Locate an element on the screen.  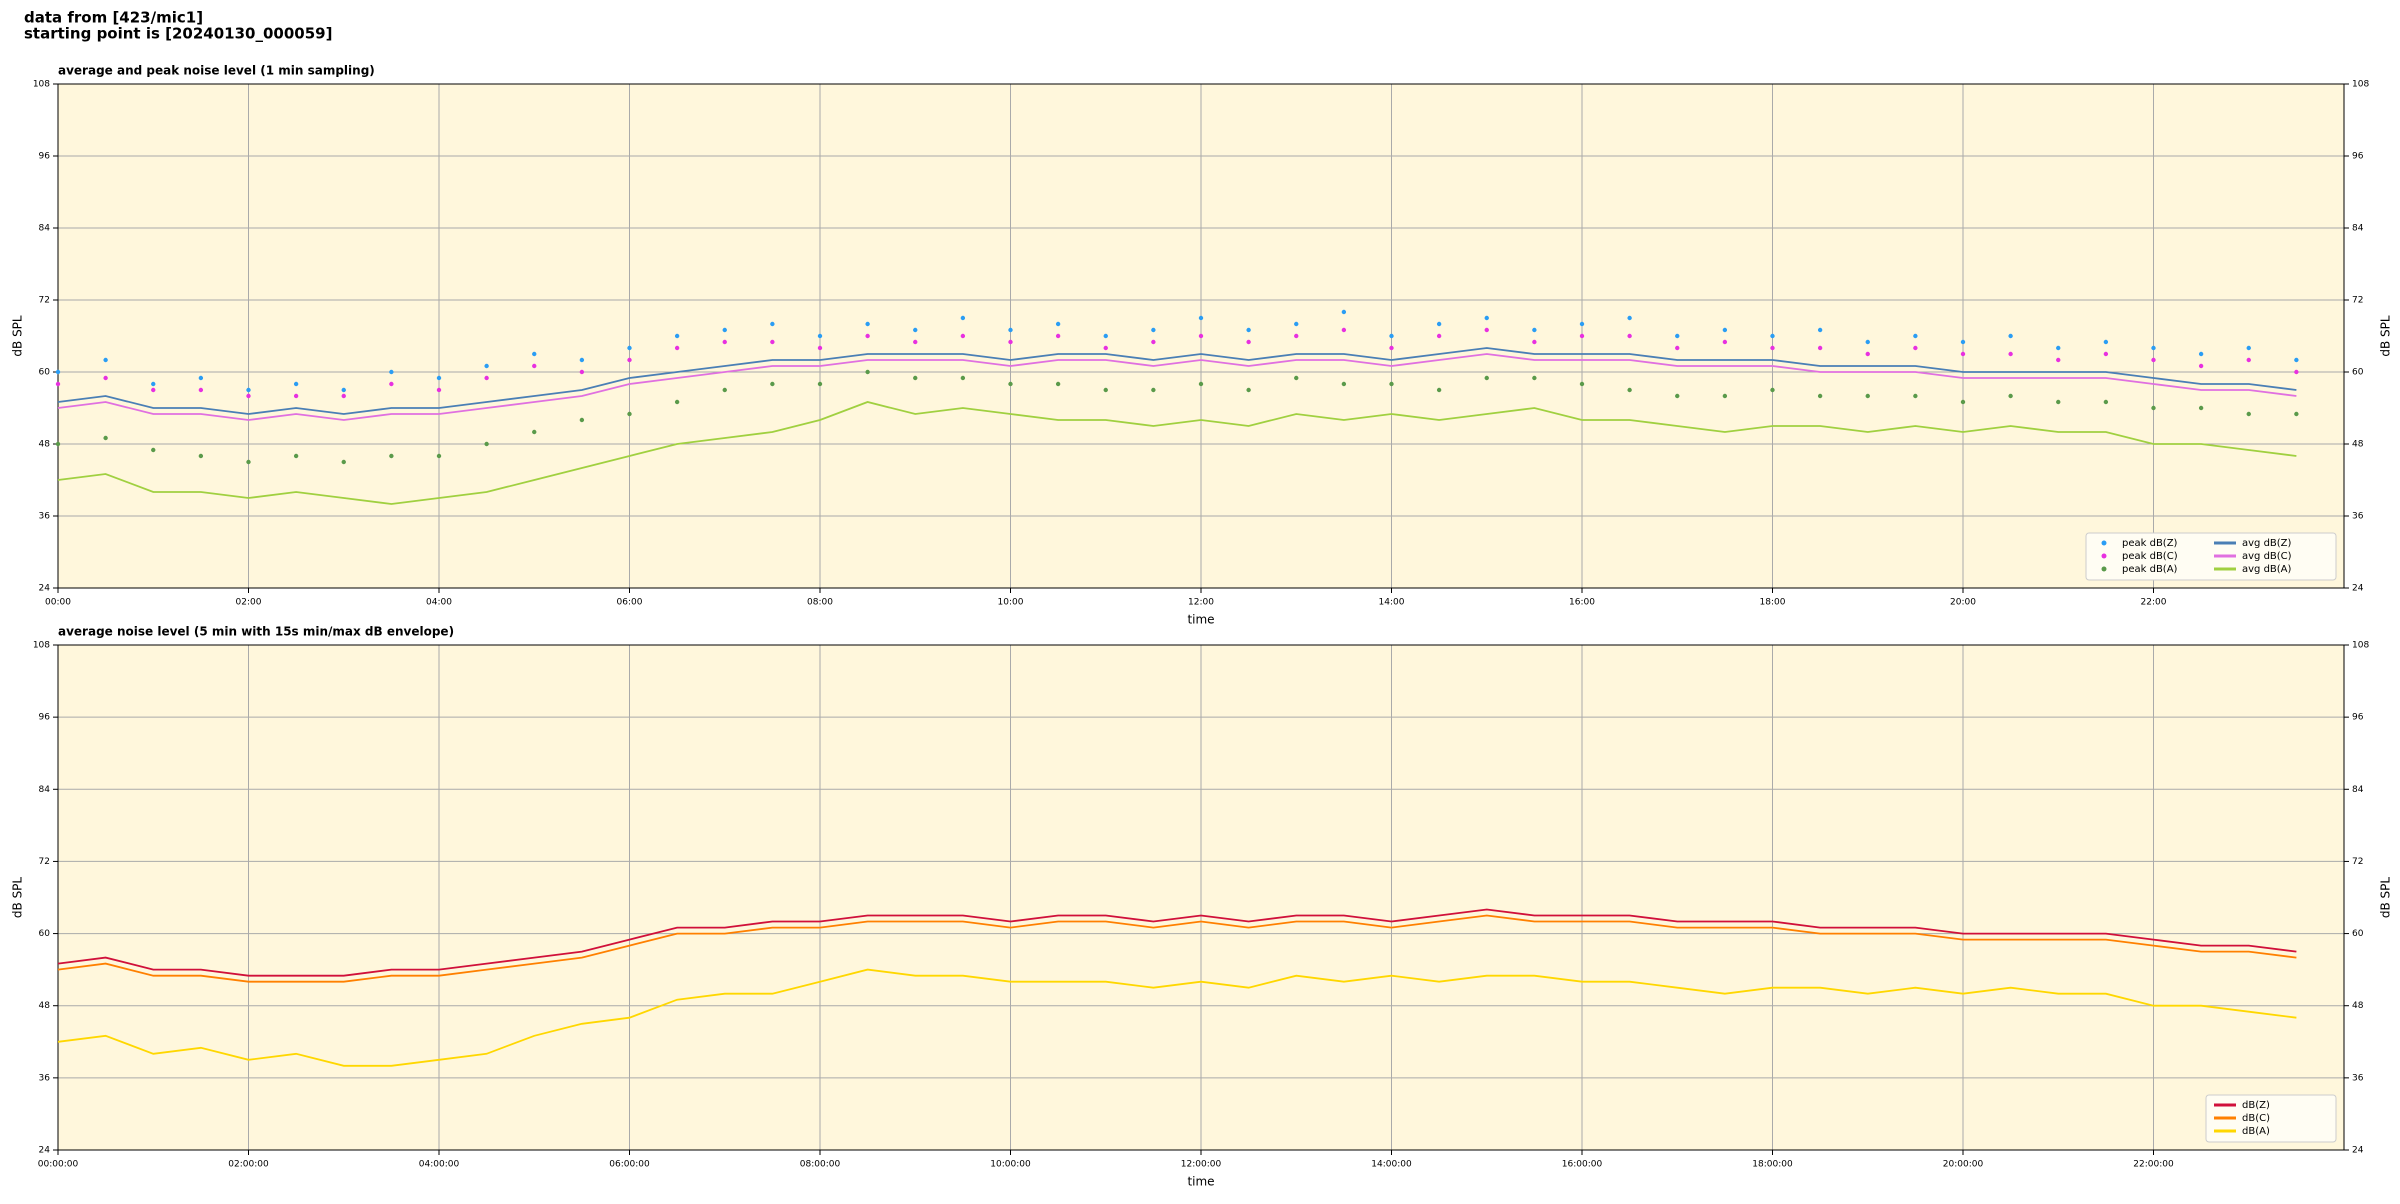
y-tick-label: 72 is located at coordinates (2357, 301).